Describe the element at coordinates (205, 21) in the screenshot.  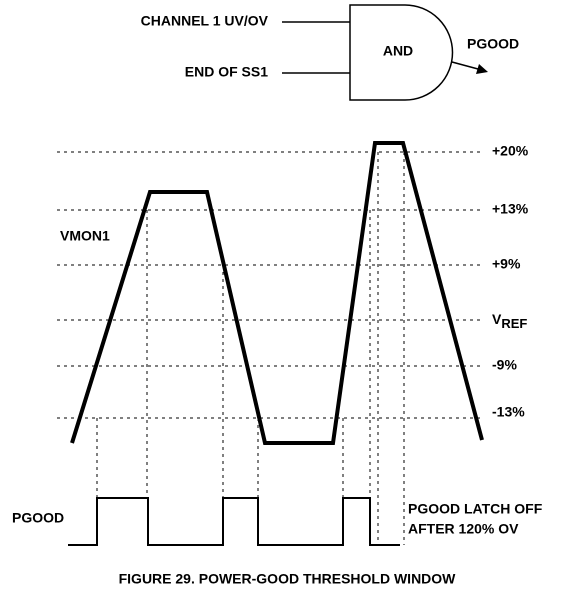
I see `gate-input-label: CHANNEL 1 UV/OV` at that location.